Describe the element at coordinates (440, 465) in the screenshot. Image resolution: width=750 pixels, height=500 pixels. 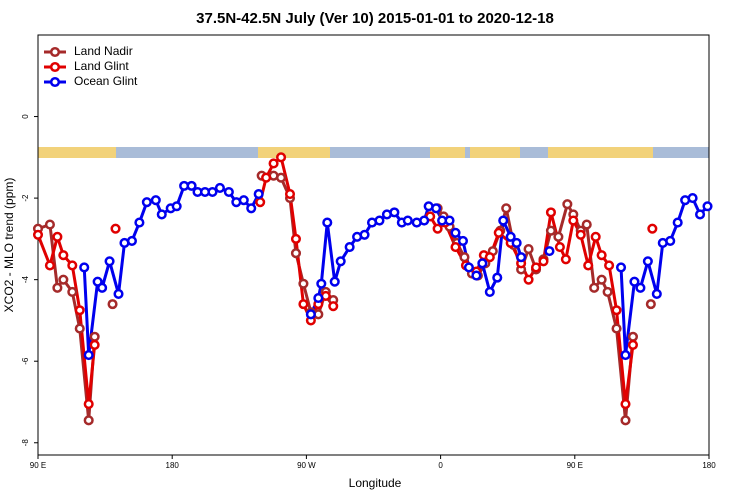
I see `x-tick-label: 0` at that location.